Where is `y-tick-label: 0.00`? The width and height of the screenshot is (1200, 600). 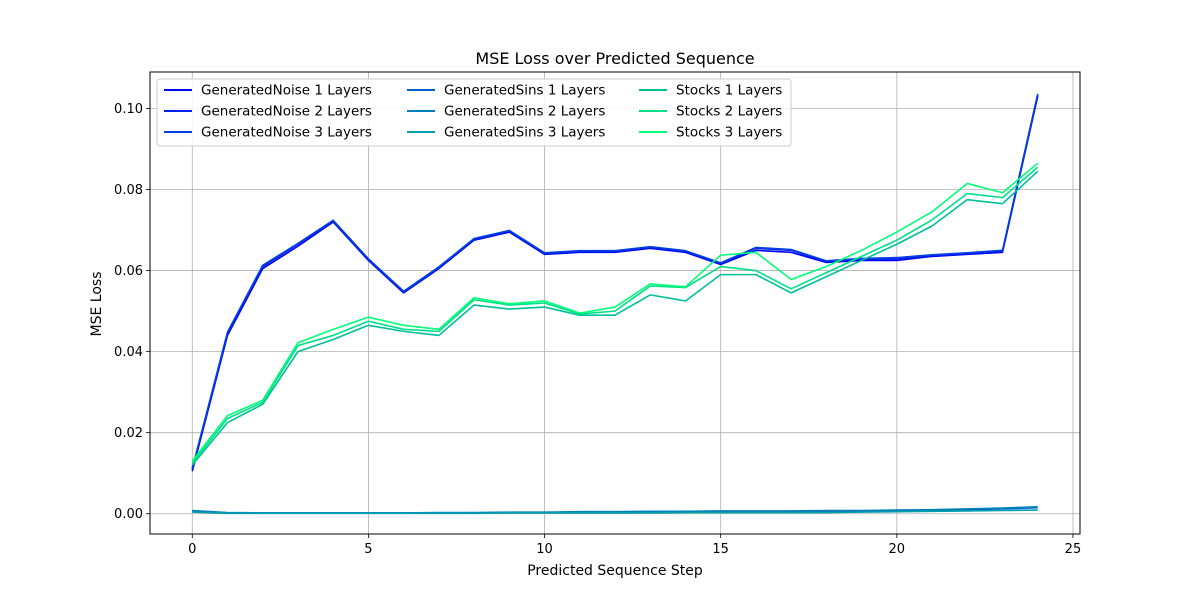
y-tick-label: 0.00 is located at coordinates (128, 514).